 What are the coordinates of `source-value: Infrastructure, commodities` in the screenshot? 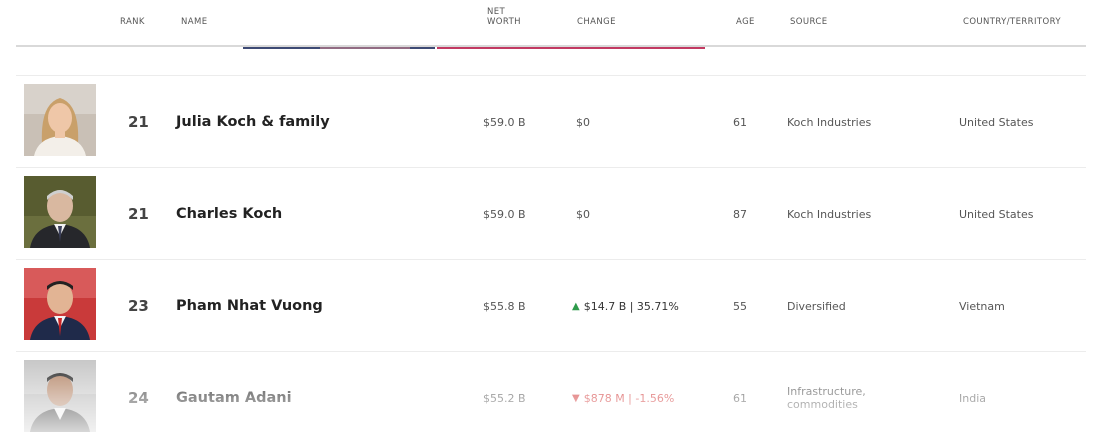 It's located at (826, 398).